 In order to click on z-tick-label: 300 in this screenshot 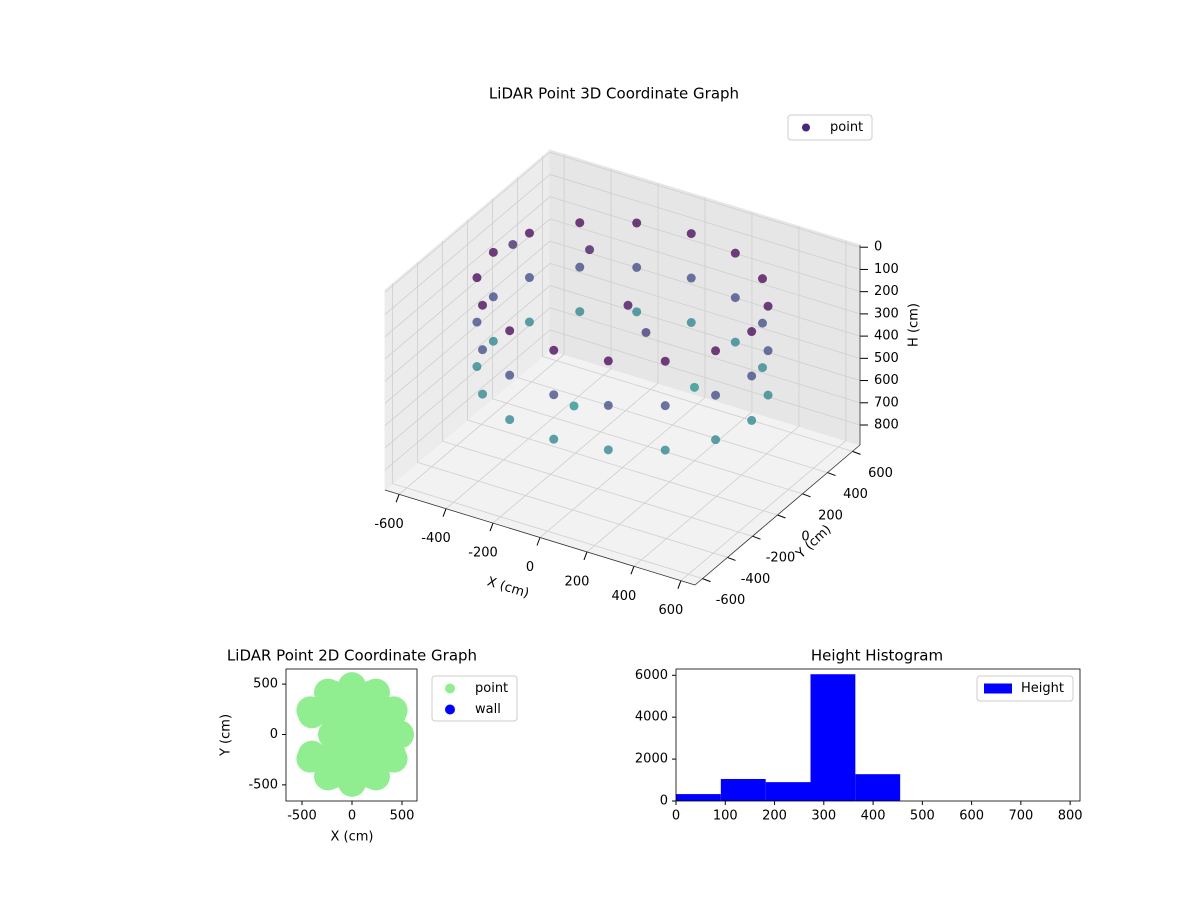, I will do `click(886, 313)`.